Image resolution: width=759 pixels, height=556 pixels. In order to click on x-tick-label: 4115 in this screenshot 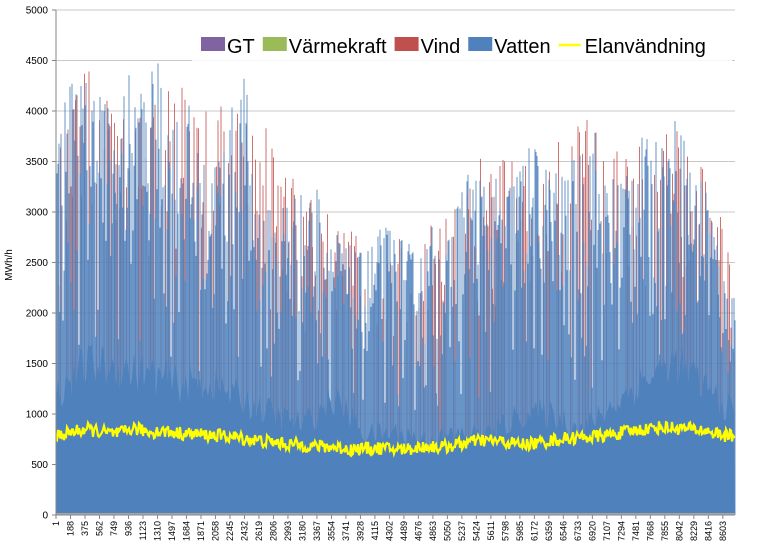, I will do `click(375, 530)`.